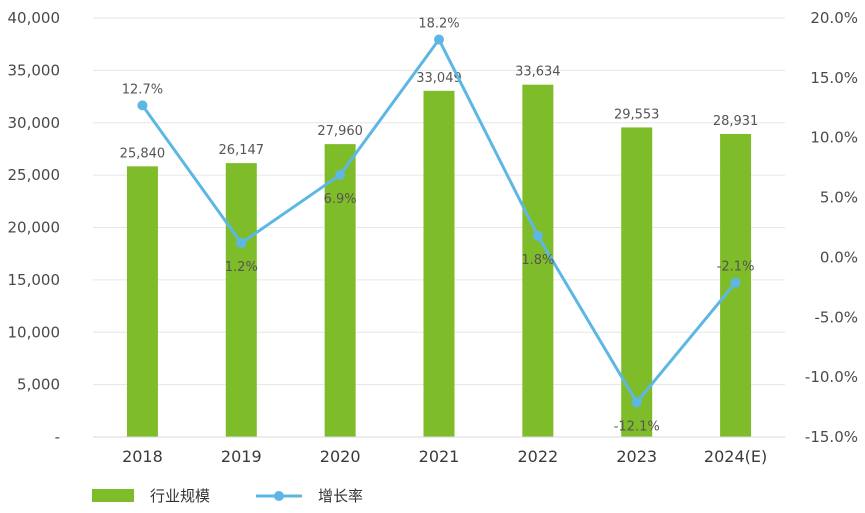  Describe the element at coordinates (438, 24) in the screenshot. I see `line-data-label: 18.2%` at that location.